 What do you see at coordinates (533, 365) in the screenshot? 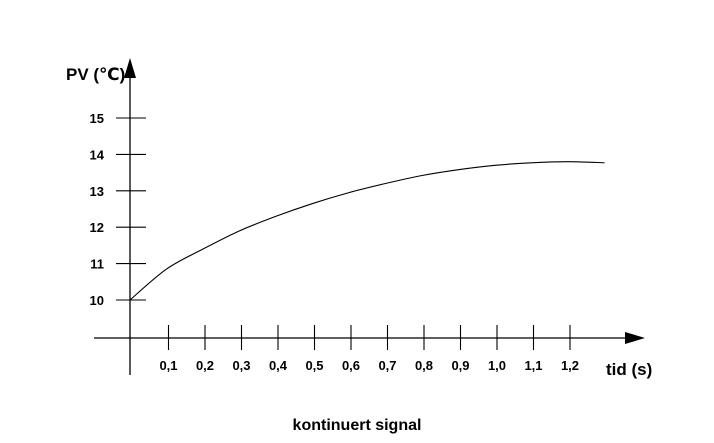
I see `x-tick-label: 1,1` at bounding box center [533, 365].